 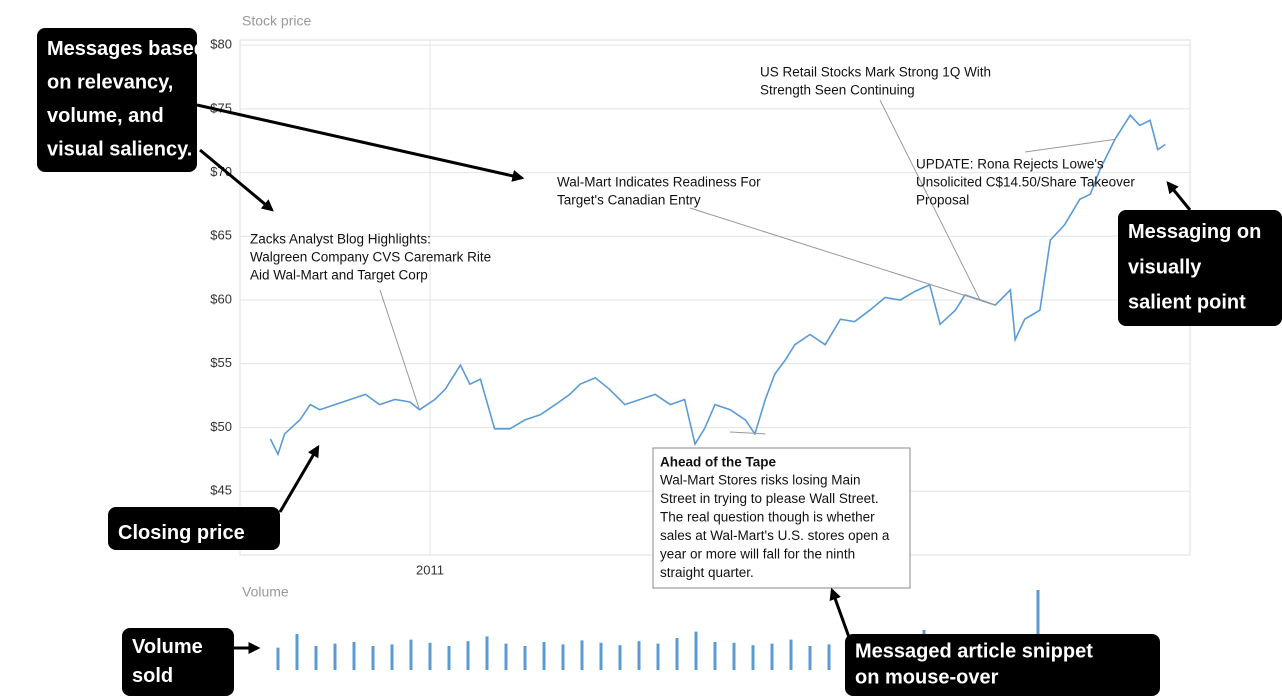 I want to click on callout-text: Messaging on, so click(x=1194, y=232).